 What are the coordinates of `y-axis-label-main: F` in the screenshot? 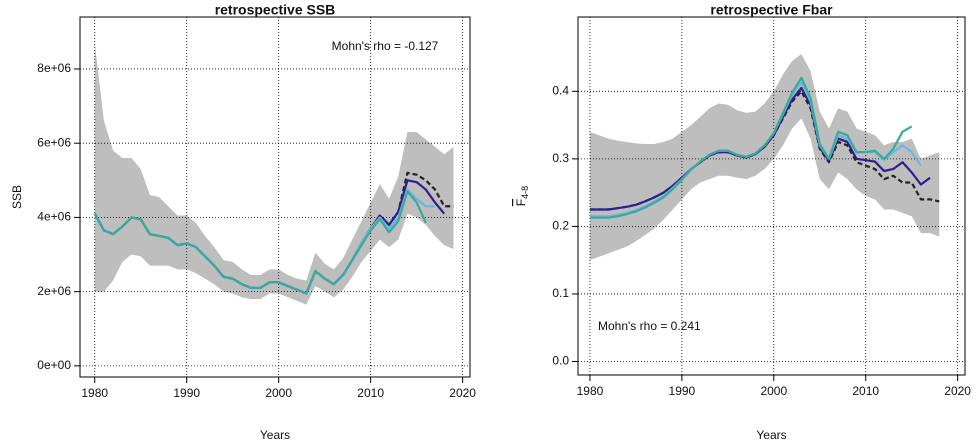 It's located at (521, 202).